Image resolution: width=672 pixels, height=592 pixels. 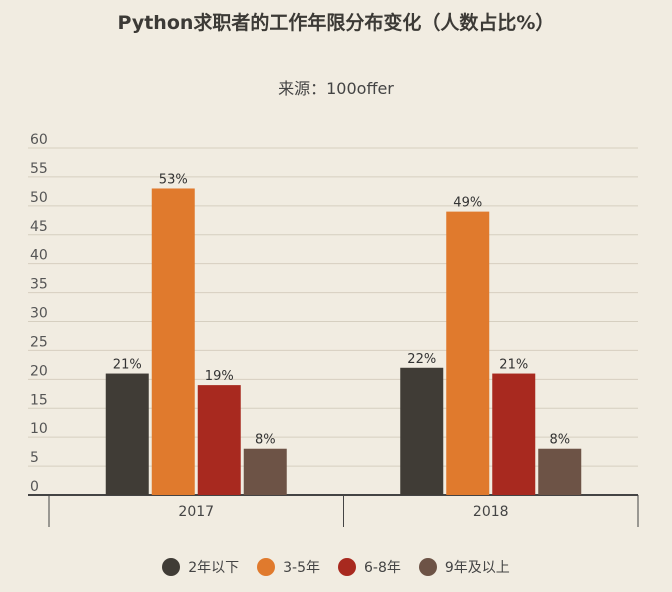 What do you see at coordinates (127, 434) in the screenshot?
I see `bar-2年以下-2017` at bounding box center [127, 434].